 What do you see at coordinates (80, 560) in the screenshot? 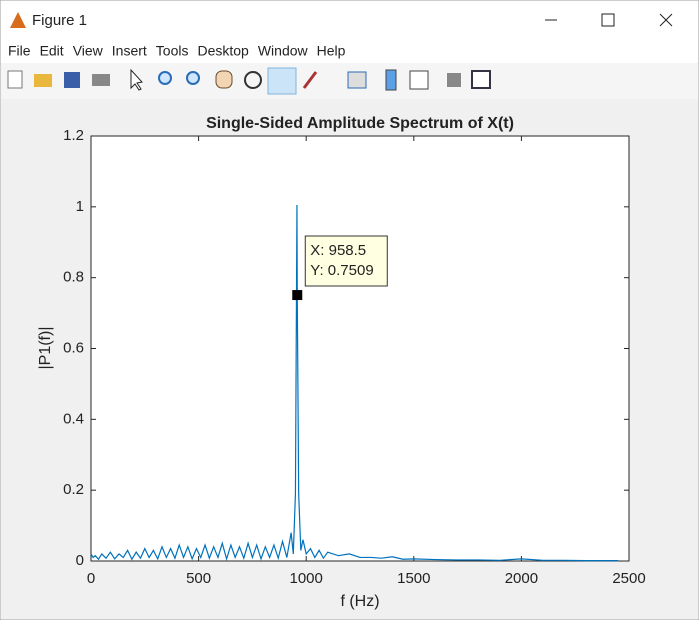
I see `y-tick-label: 0` at bounding box center [80, 560].